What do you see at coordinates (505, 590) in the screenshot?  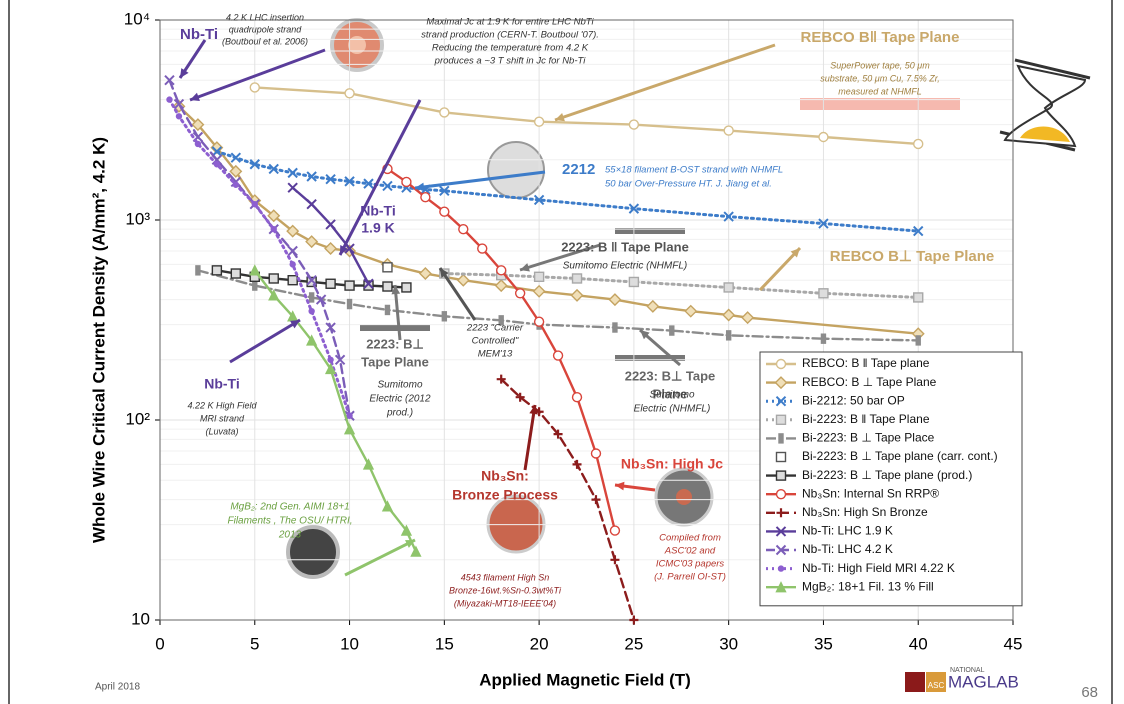 I see `annotation: Bronze-16wt.%Sn-0.3wt%Ti` at bounding box center [505, 590].